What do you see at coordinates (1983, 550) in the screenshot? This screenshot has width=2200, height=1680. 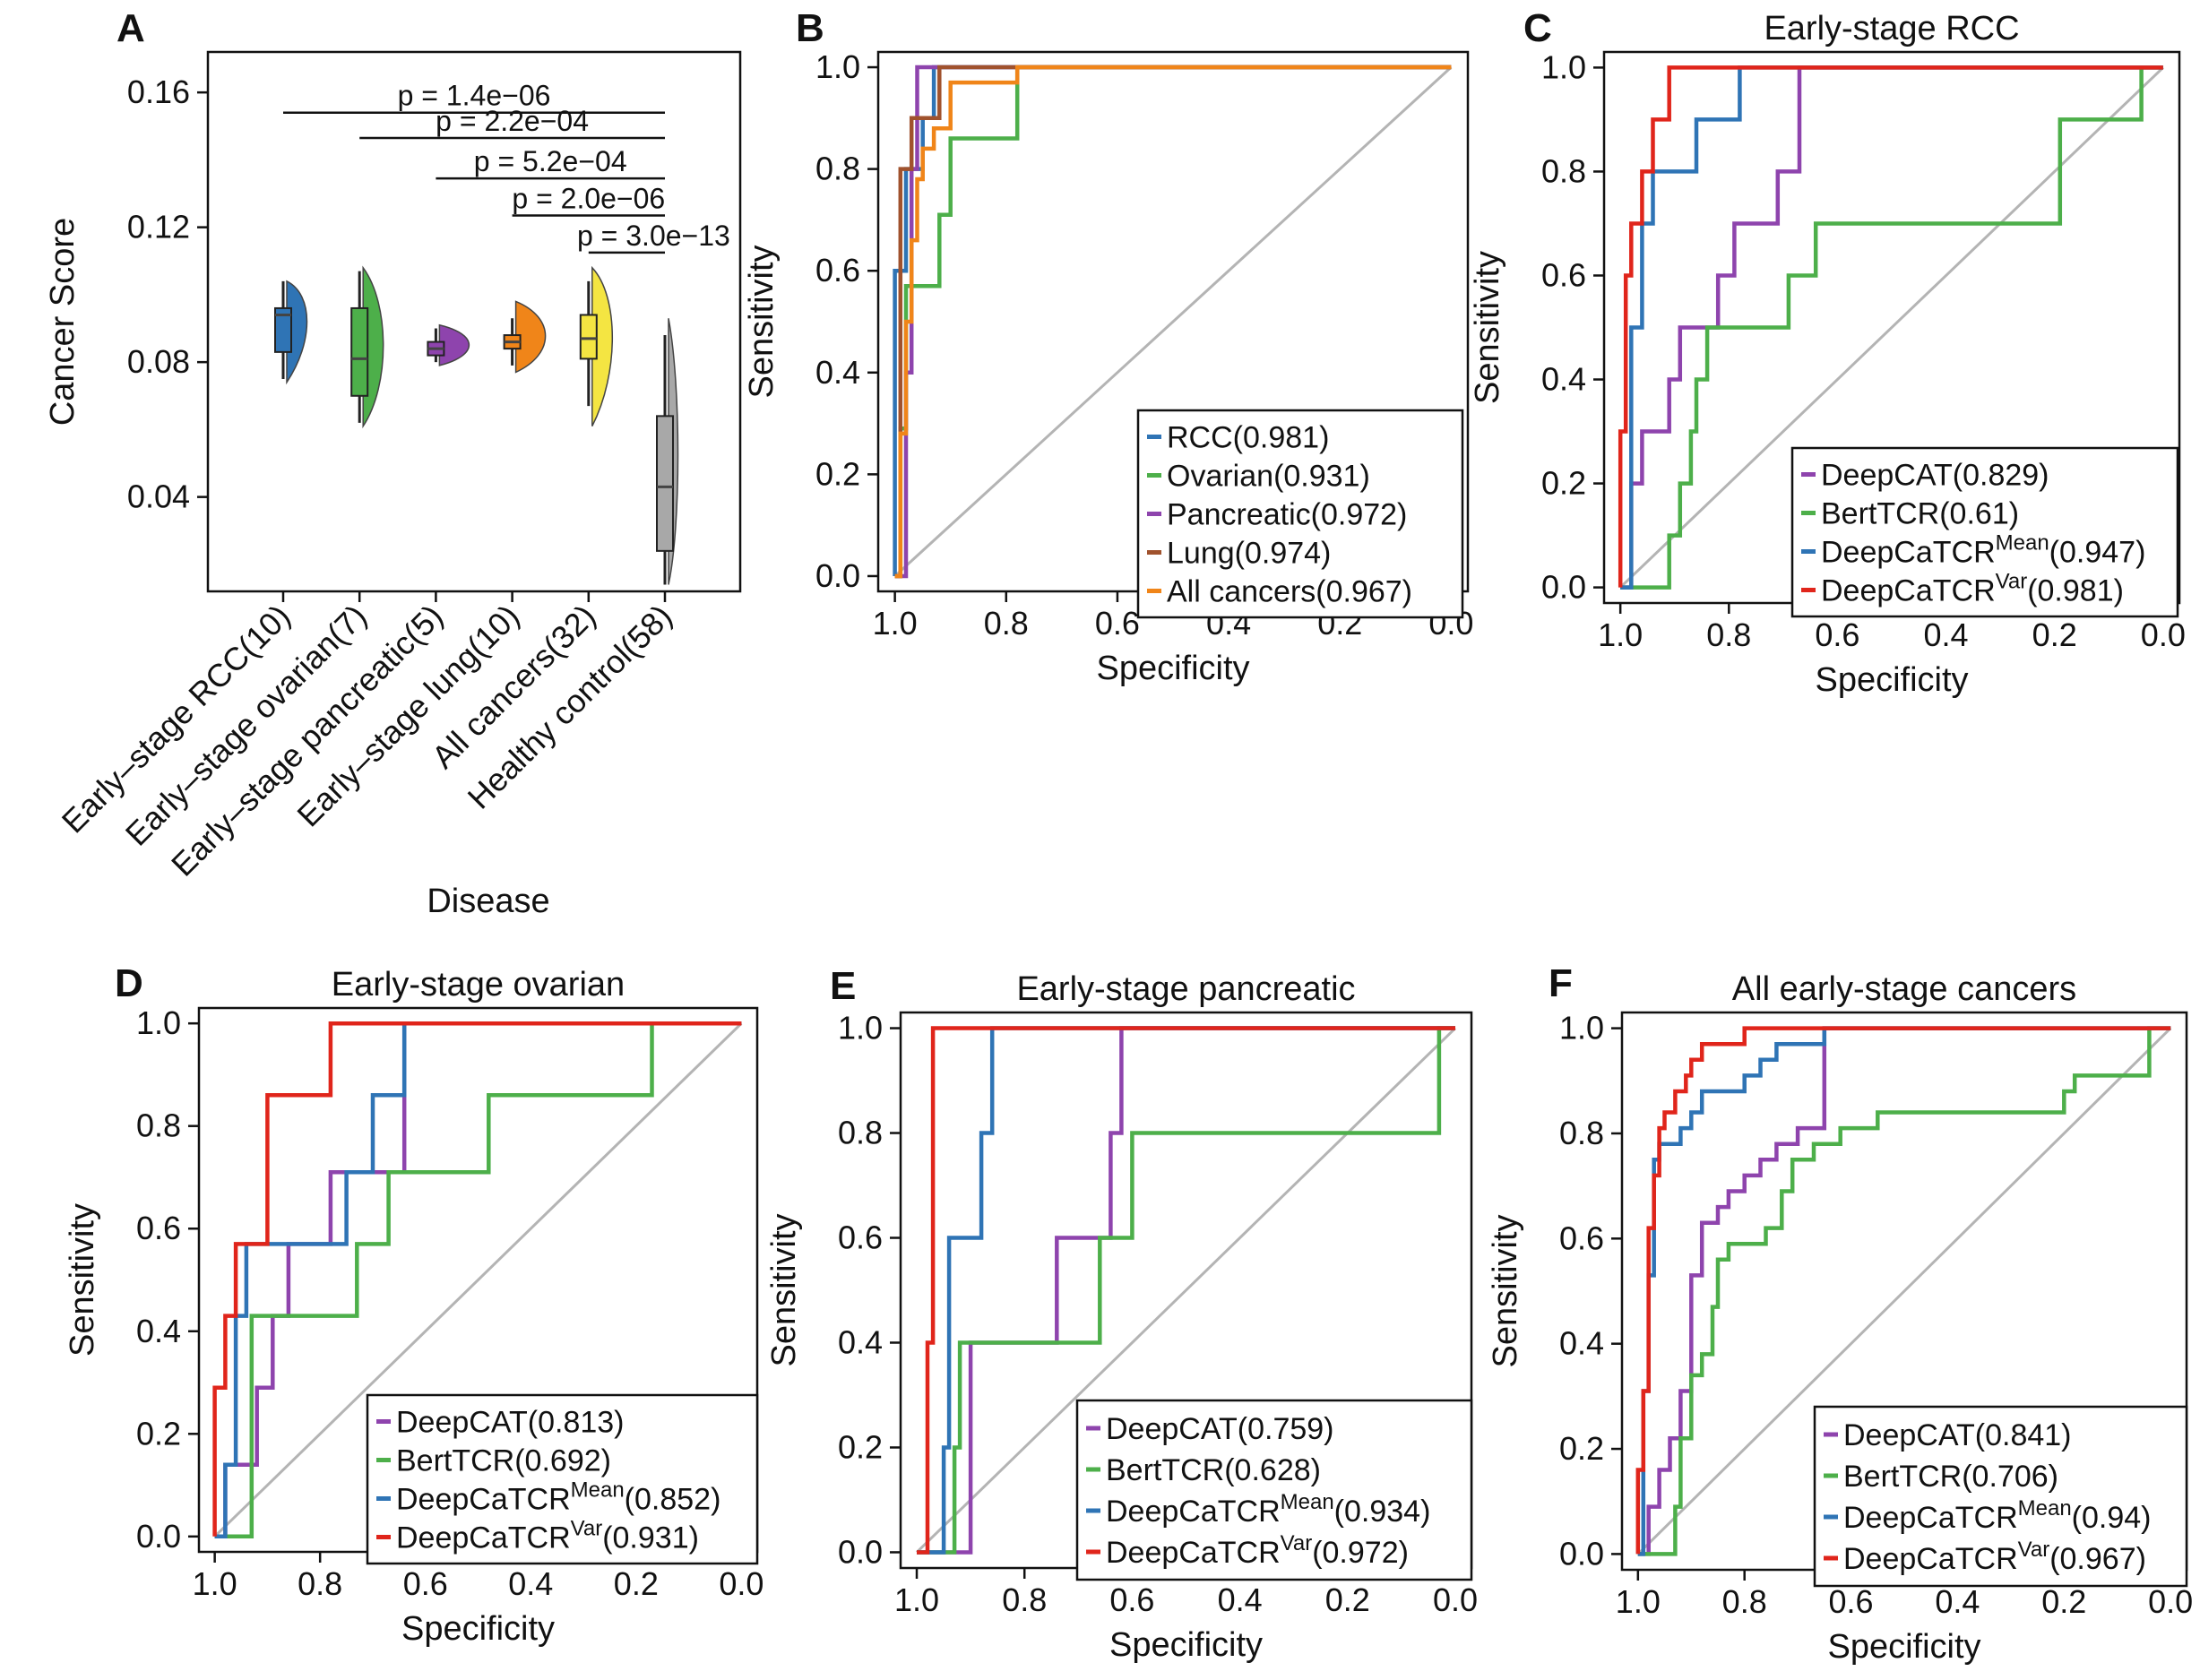 I see `legend-entry: DeepCaTCRMean(0.947)` at bounding box center [1983, 550].